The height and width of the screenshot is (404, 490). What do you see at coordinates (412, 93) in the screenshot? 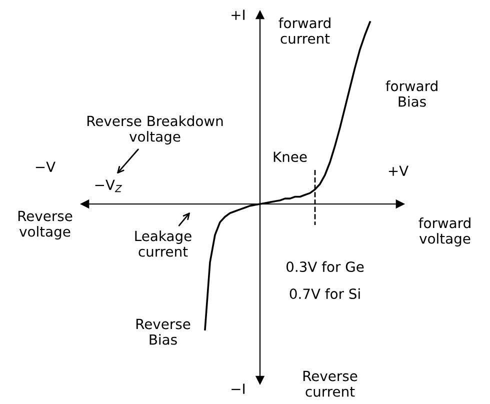
I see `annotation: forward Bias` at bounding box center [412, 93].